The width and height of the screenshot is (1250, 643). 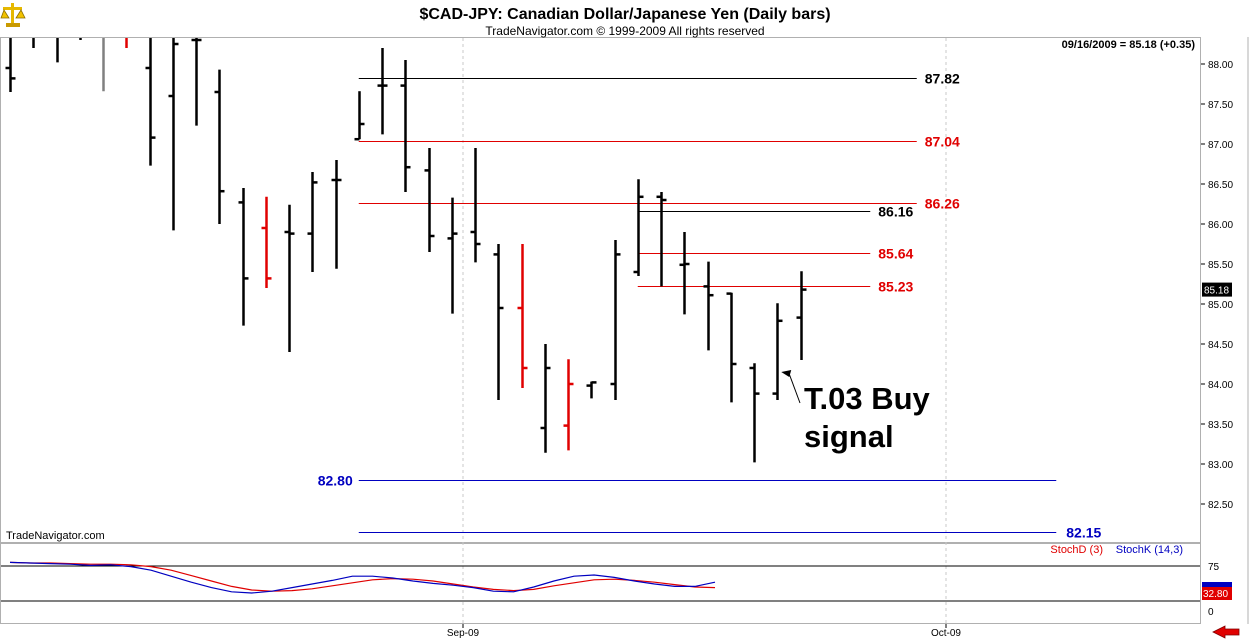 What do you see at coordinates (1220, 105) in the screenshot?
I see `y-tick-label: 87.50` at bounding box center [1220, 105].